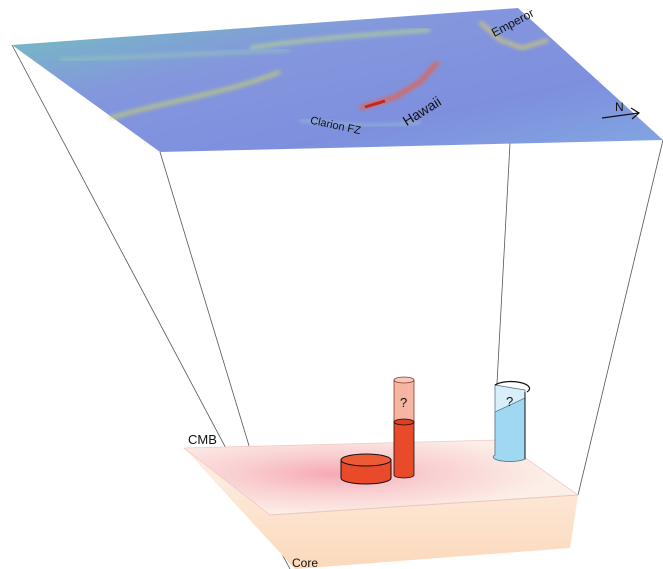 This screenshot has width=663, height=569. Describe the element at coordinates (305, 562) in the screenshot. I see `core-label: Core` at that location.